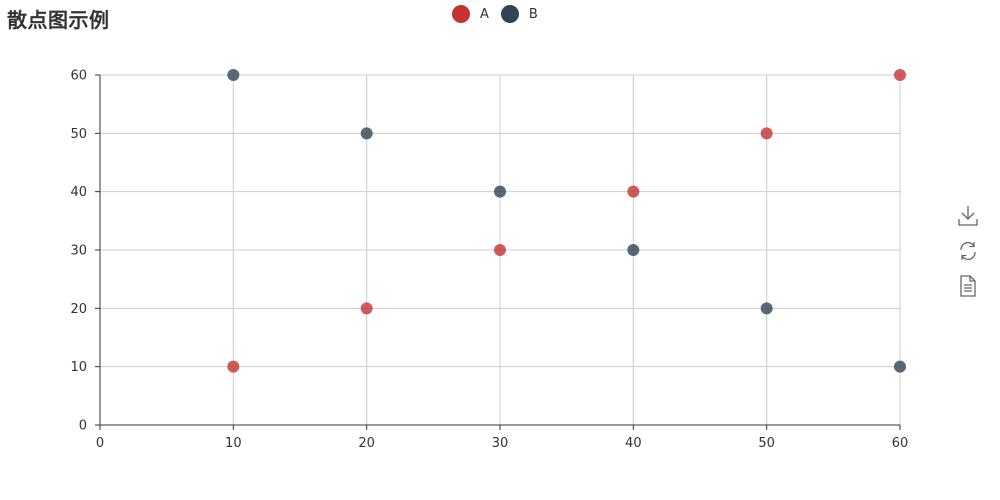 The width and height of the screenshot is (1000, 500). I want to click on y-tick-label-40: 40, so click(78, 192).